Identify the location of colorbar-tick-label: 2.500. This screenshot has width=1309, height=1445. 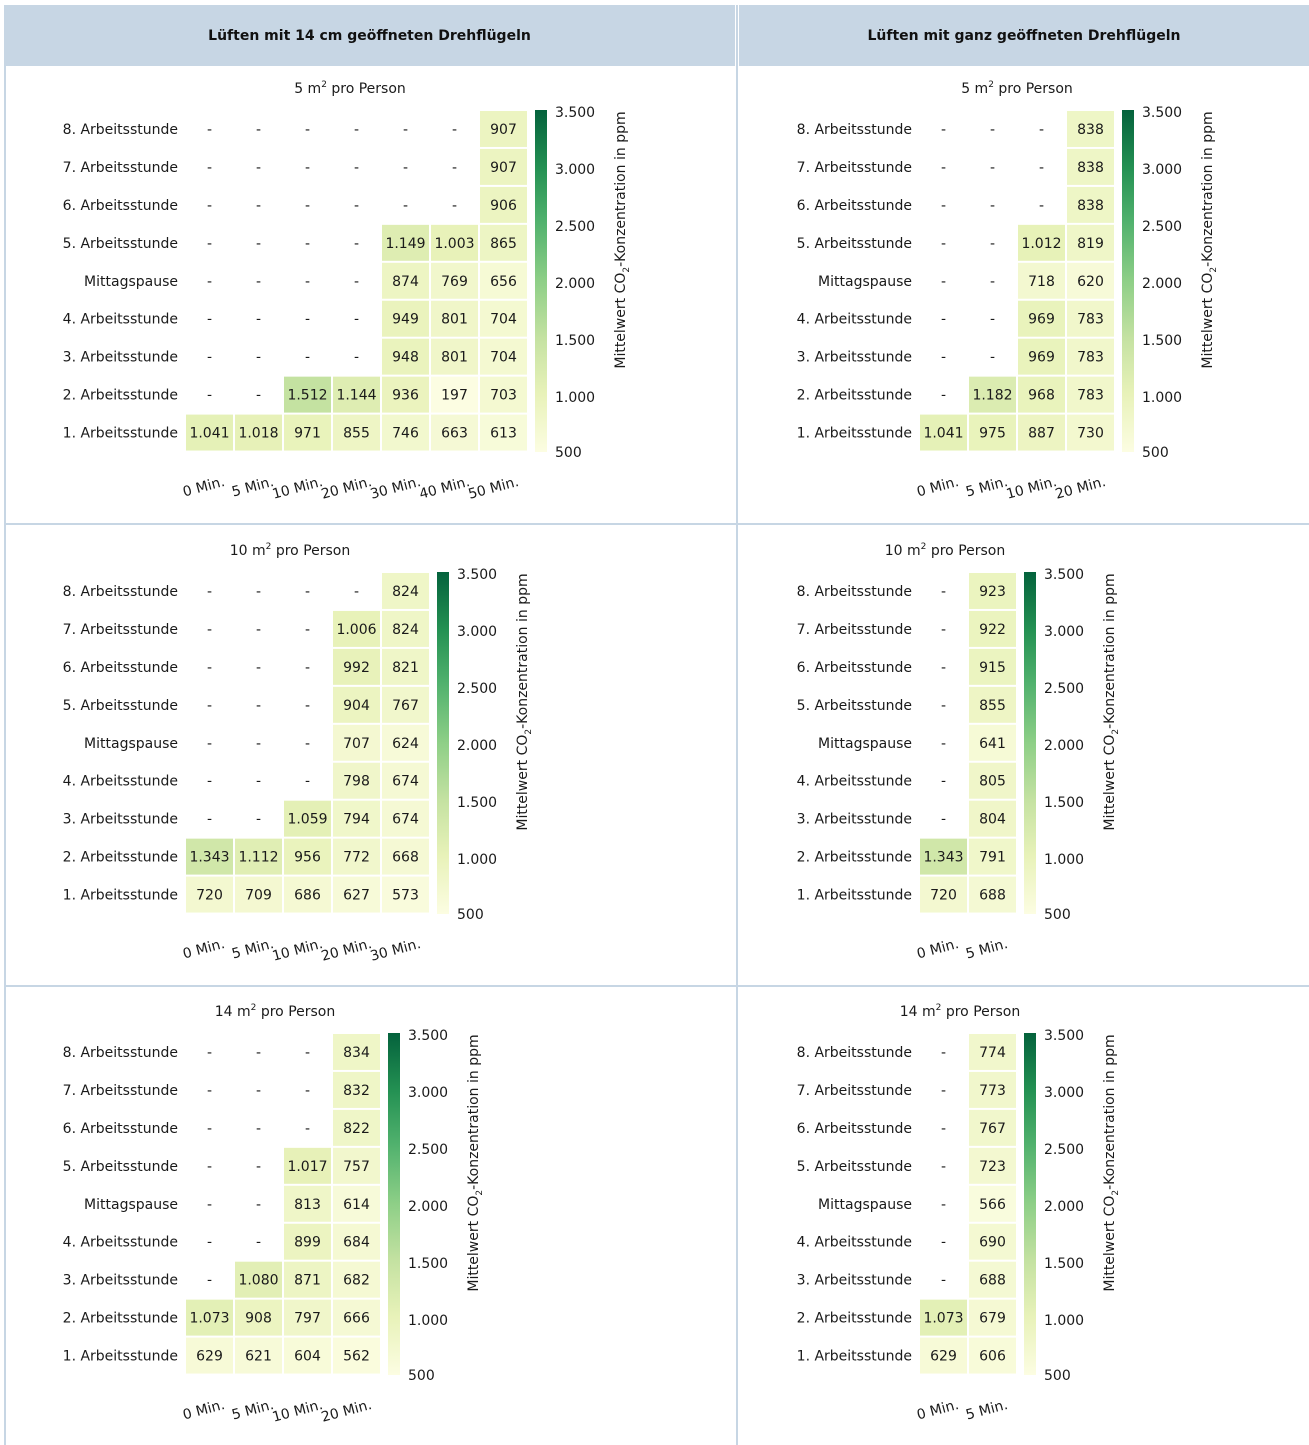
(1064, 1150).